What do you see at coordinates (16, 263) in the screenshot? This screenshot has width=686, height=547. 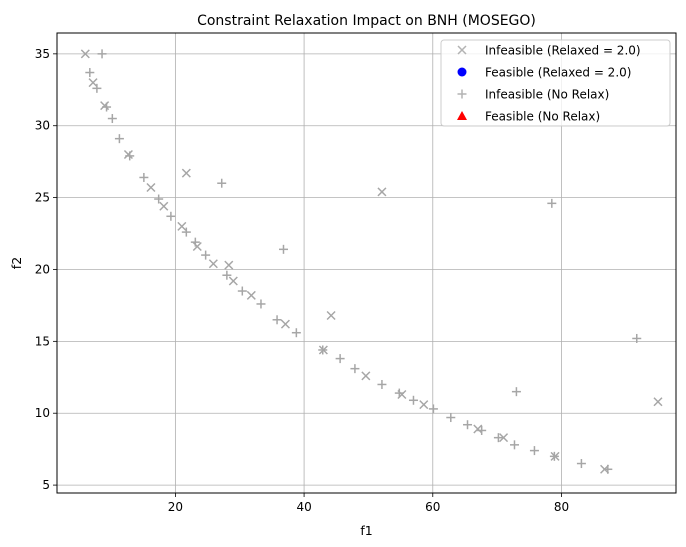 I see `y-axis-label: f2` at bounding box center [16, 263].